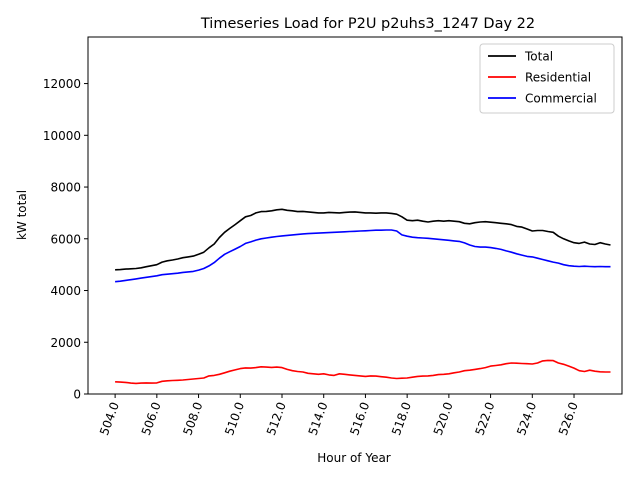 The width and height of the screenshot is (640, 480). Describe the element at coordinates (22, 215) in the screenshot. I see `y-axis-label: kW total` at that location.